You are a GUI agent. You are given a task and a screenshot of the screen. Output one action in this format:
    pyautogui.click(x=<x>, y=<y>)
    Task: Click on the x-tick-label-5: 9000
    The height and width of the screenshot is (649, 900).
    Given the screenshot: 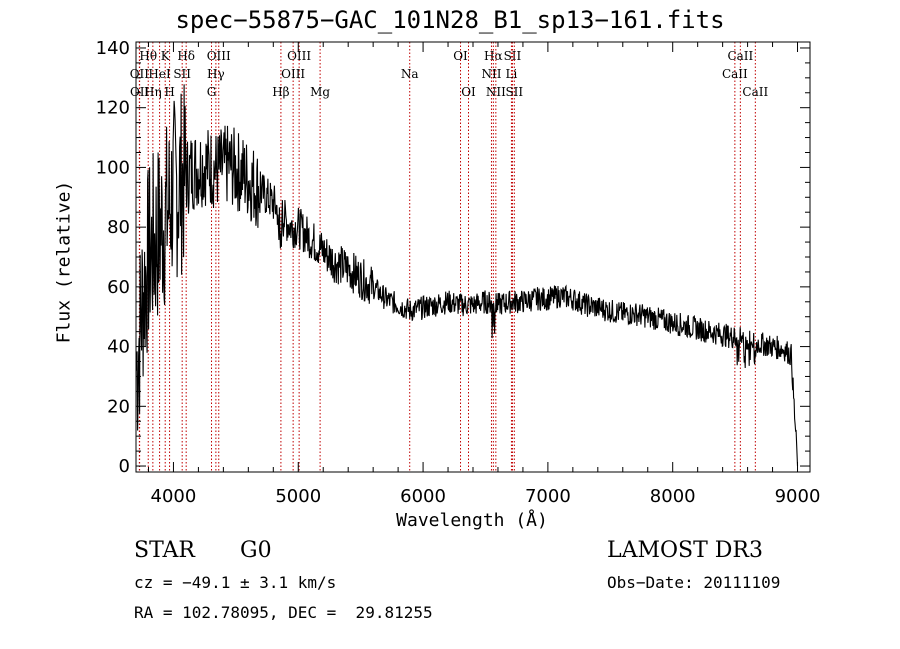 What is the action you would take?
    pyautogui.click(x=798, y=496)
    